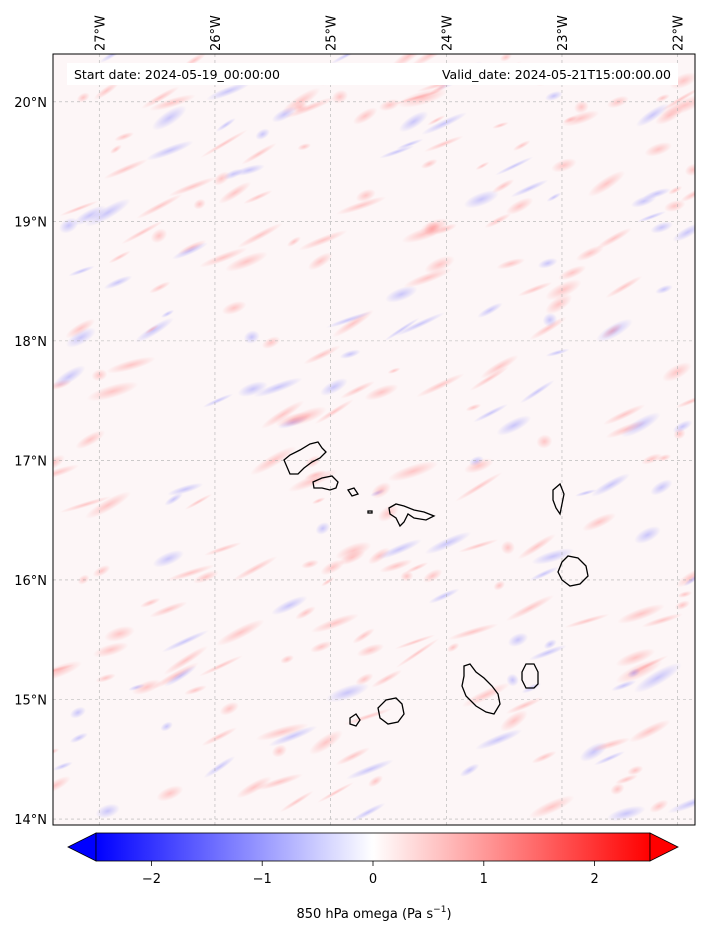 The width and height of the screenshot is (703, 936). What do you see at coordinates (664, 847) in the screenshot?
I see `colorbar-high-extend` at bounding box center [664, 847].